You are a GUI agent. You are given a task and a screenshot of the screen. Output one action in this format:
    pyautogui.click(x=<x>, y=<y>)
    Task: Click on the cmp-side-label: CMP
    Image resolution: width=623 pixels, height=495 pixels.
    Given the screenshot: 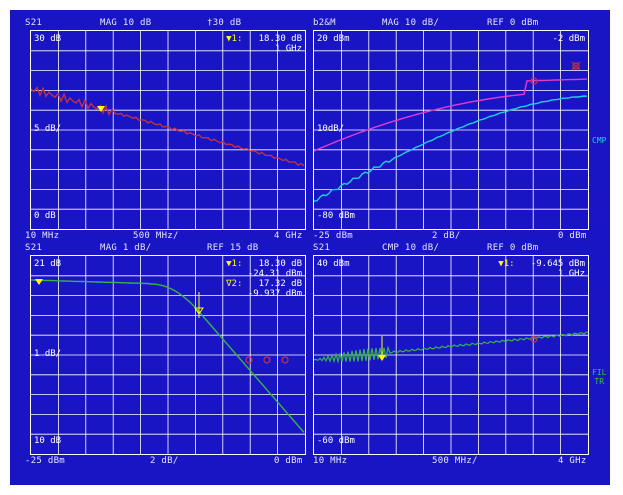 What is the action you would take?
    pyautogui.click(x=599, y=140)
    